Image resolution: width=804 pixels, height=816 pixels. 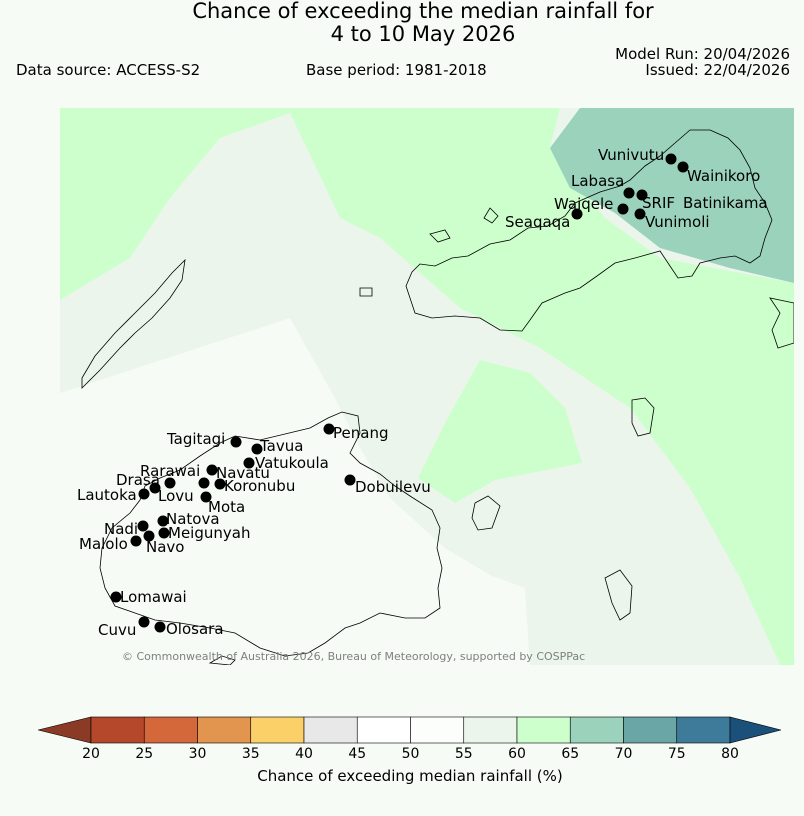 I want to click on dot-cuvu, so click(x=144, y=622).